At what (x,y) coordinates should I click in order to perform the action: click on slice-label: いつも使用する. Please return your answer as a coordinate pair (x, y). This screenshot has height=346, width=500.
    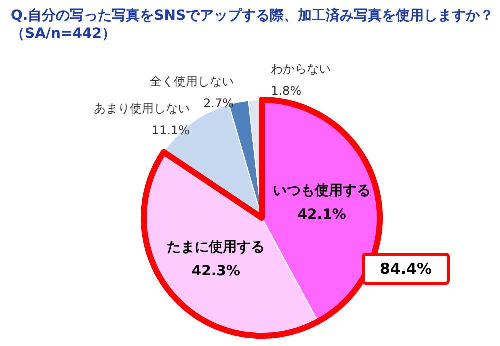
    Looking at the image, I should click on (322, 190).